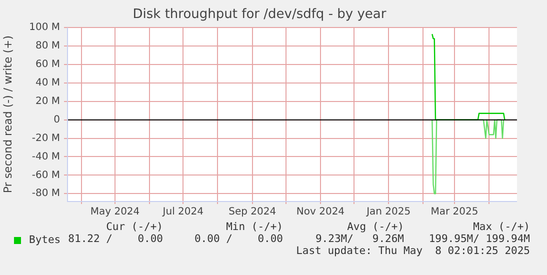 This screenshot has height=275, width=547. What do you see at coordinates (479, 239) in the screenshot?
I see `text: 199.95M/ 199.94M` at bounding box center [479, 239].